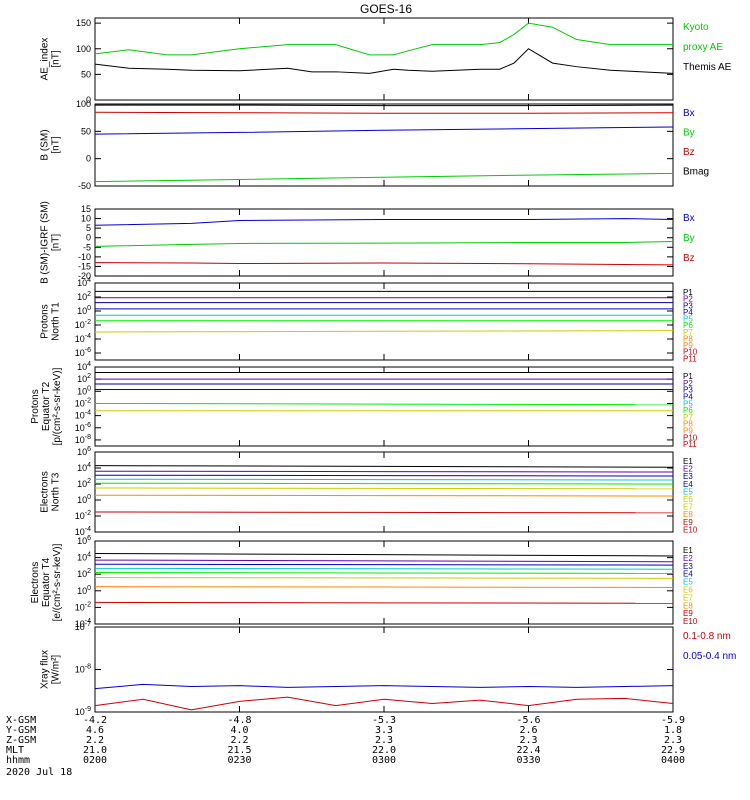 This screenshot has height=800, width=750. What do you see at coordinates (83, 427) in the screenshot?
I see `y-tick-label: 10⁻⁶` at bounding box center [83, 427].